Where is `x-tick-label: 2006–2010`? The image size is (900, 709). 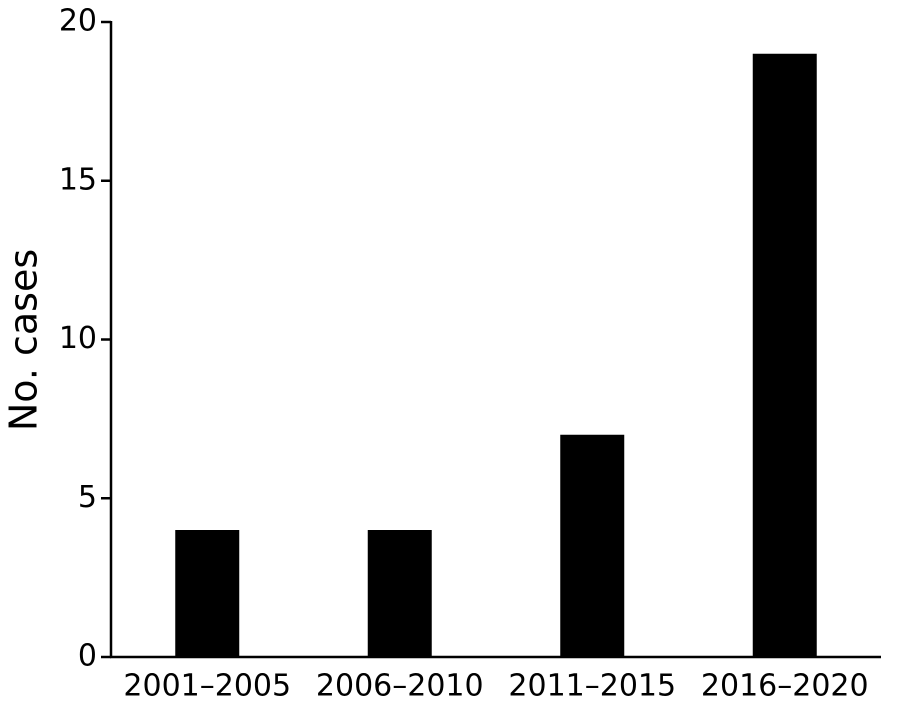 x-tick-label: 2006–2010 is located at coordinates (400, 686).